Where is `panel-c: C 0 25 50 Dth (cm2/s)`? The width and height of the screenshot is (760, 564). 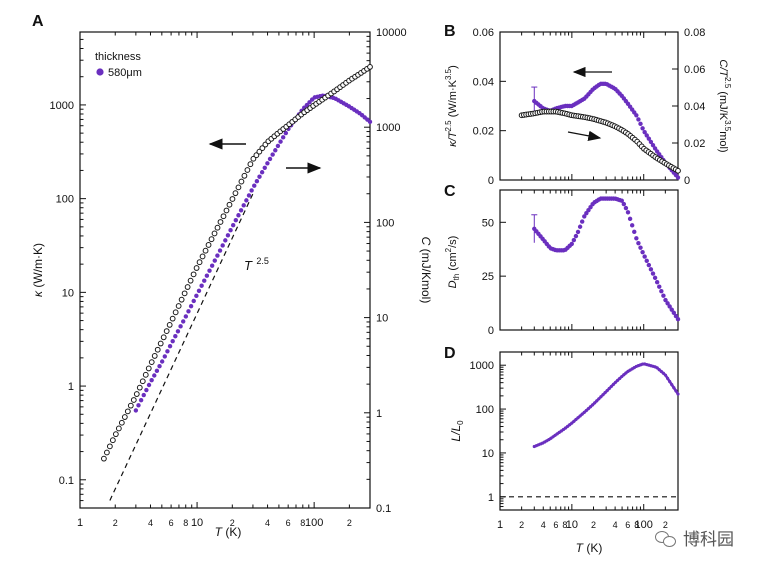
panel-c: C 0 25 50 Dth (cm2/s) is located at coordinates (562, 260).